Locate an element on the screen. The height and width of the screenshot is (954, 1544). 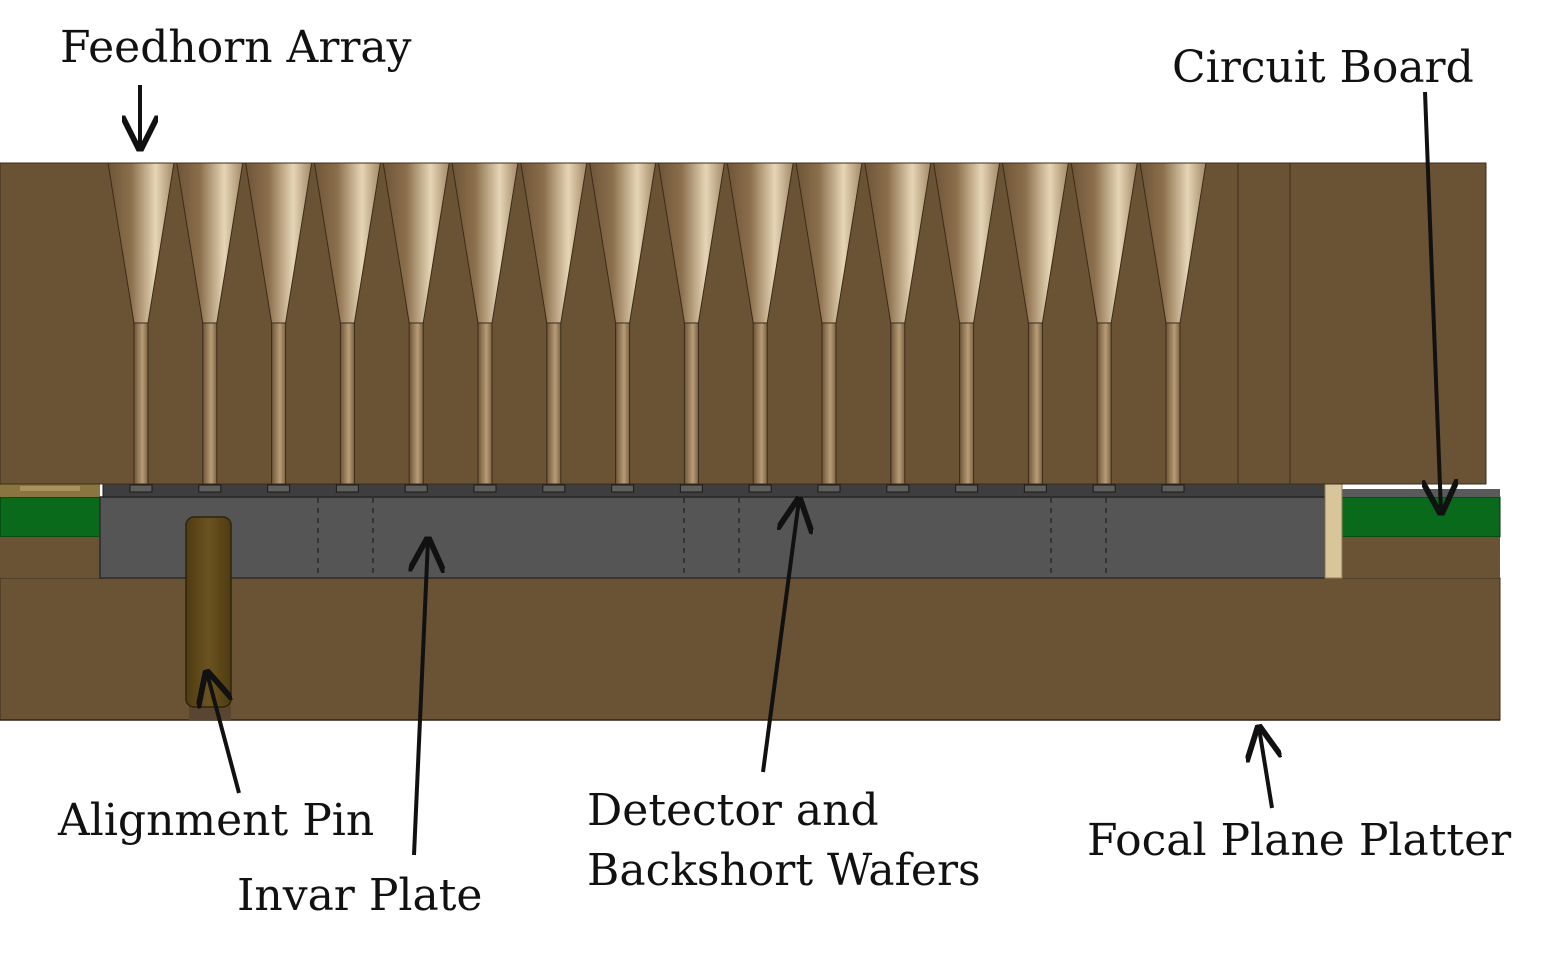
arrow-circuit-board is located at coordinates (1433, 301).